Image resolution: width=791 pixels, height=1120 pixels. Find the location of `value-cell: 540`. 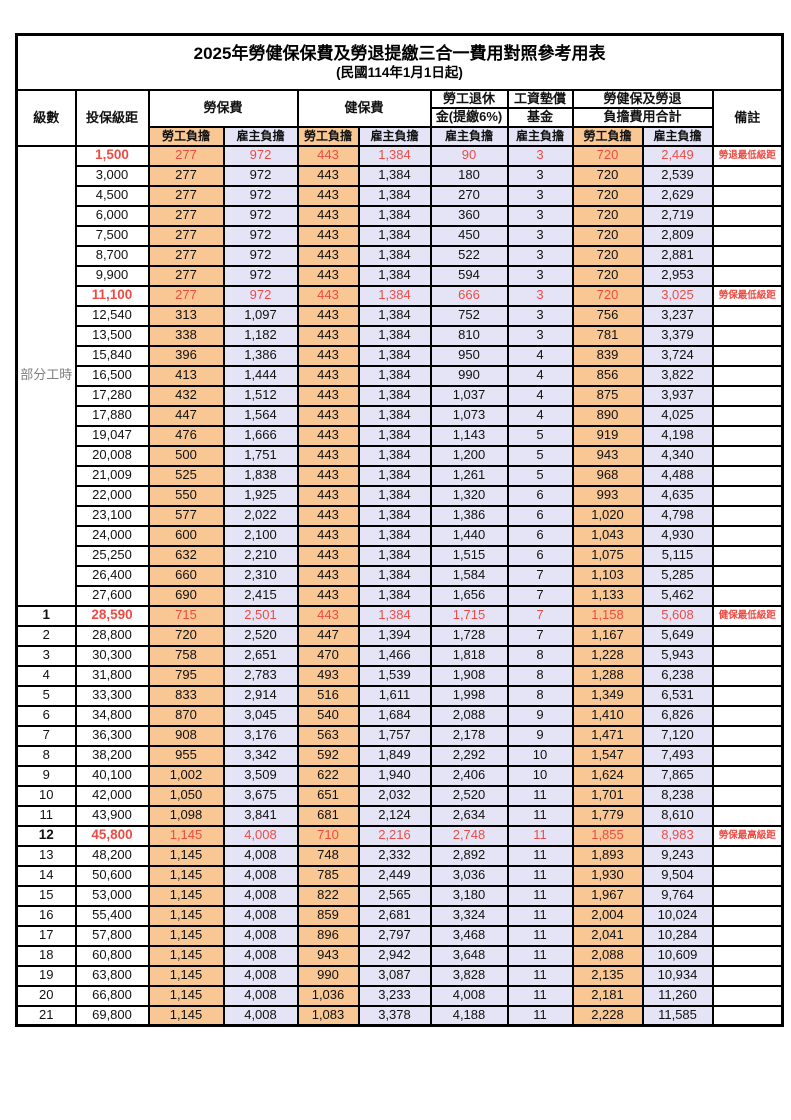

value-cell: 540 is located at coordinates (328, 715).